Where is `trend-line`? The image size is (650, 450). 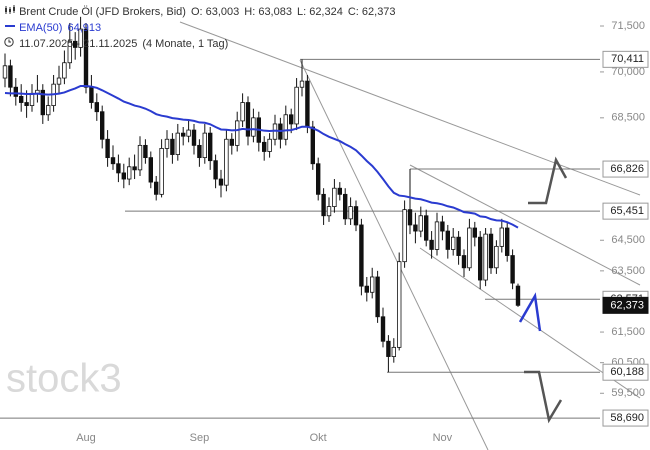 trend-line is located at coordinates (525, 225).